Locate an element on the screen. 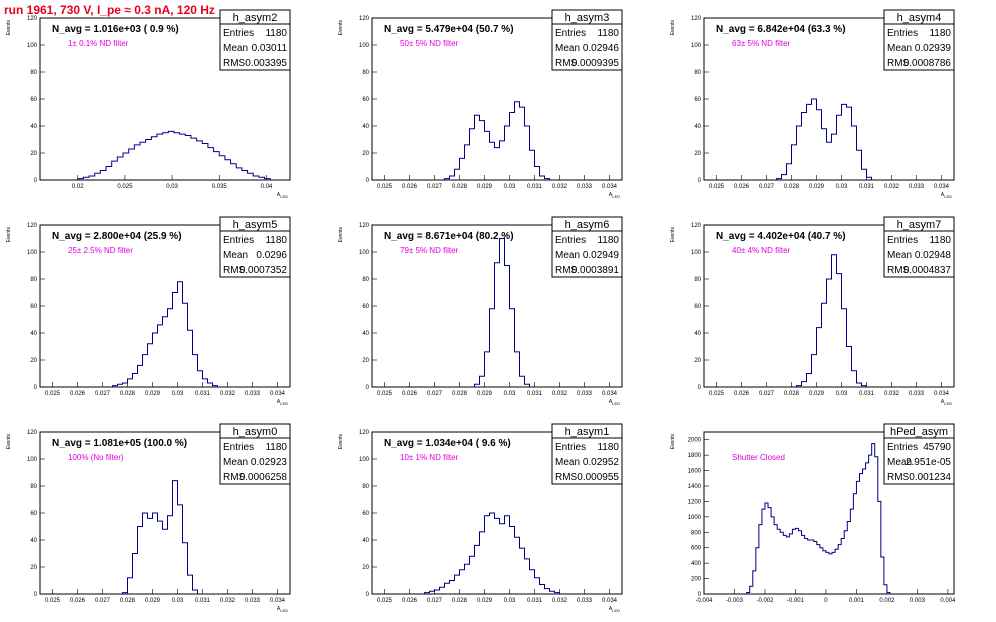 The width and height of the screenshot is (996, 622). stat-value: 0.0006258 is located at coordinates (264, 477).